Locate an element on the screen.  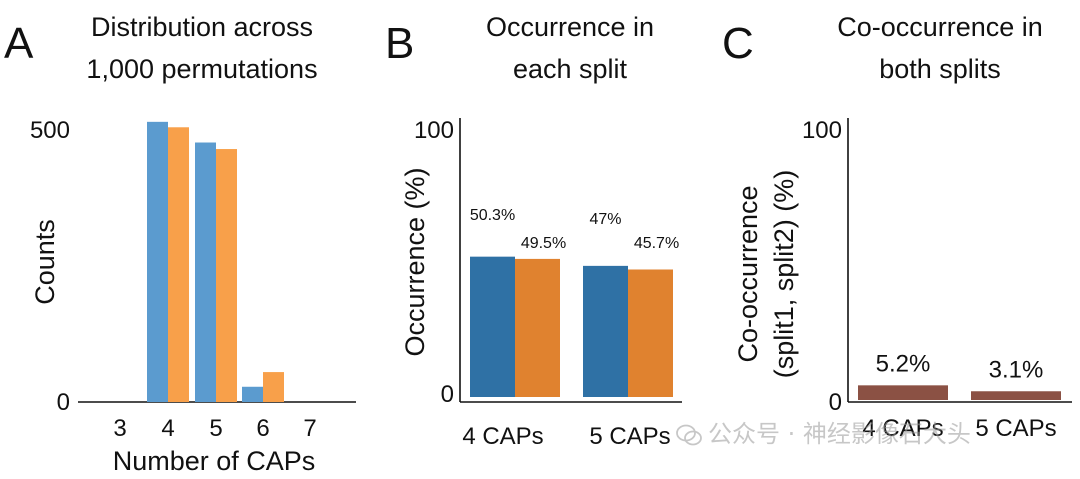
panel-c-ytick-100: 100 is located at coordinates (822, 130).